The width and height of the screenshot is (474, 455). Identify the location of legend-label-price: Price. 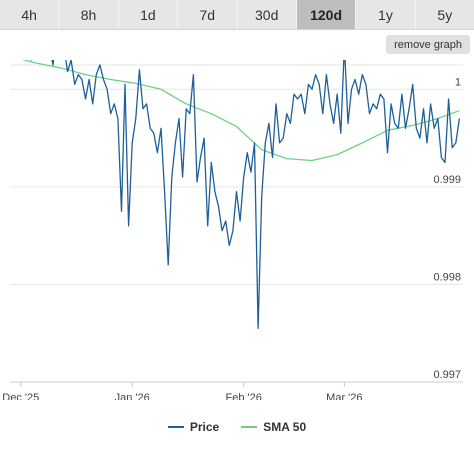
(204, 427).